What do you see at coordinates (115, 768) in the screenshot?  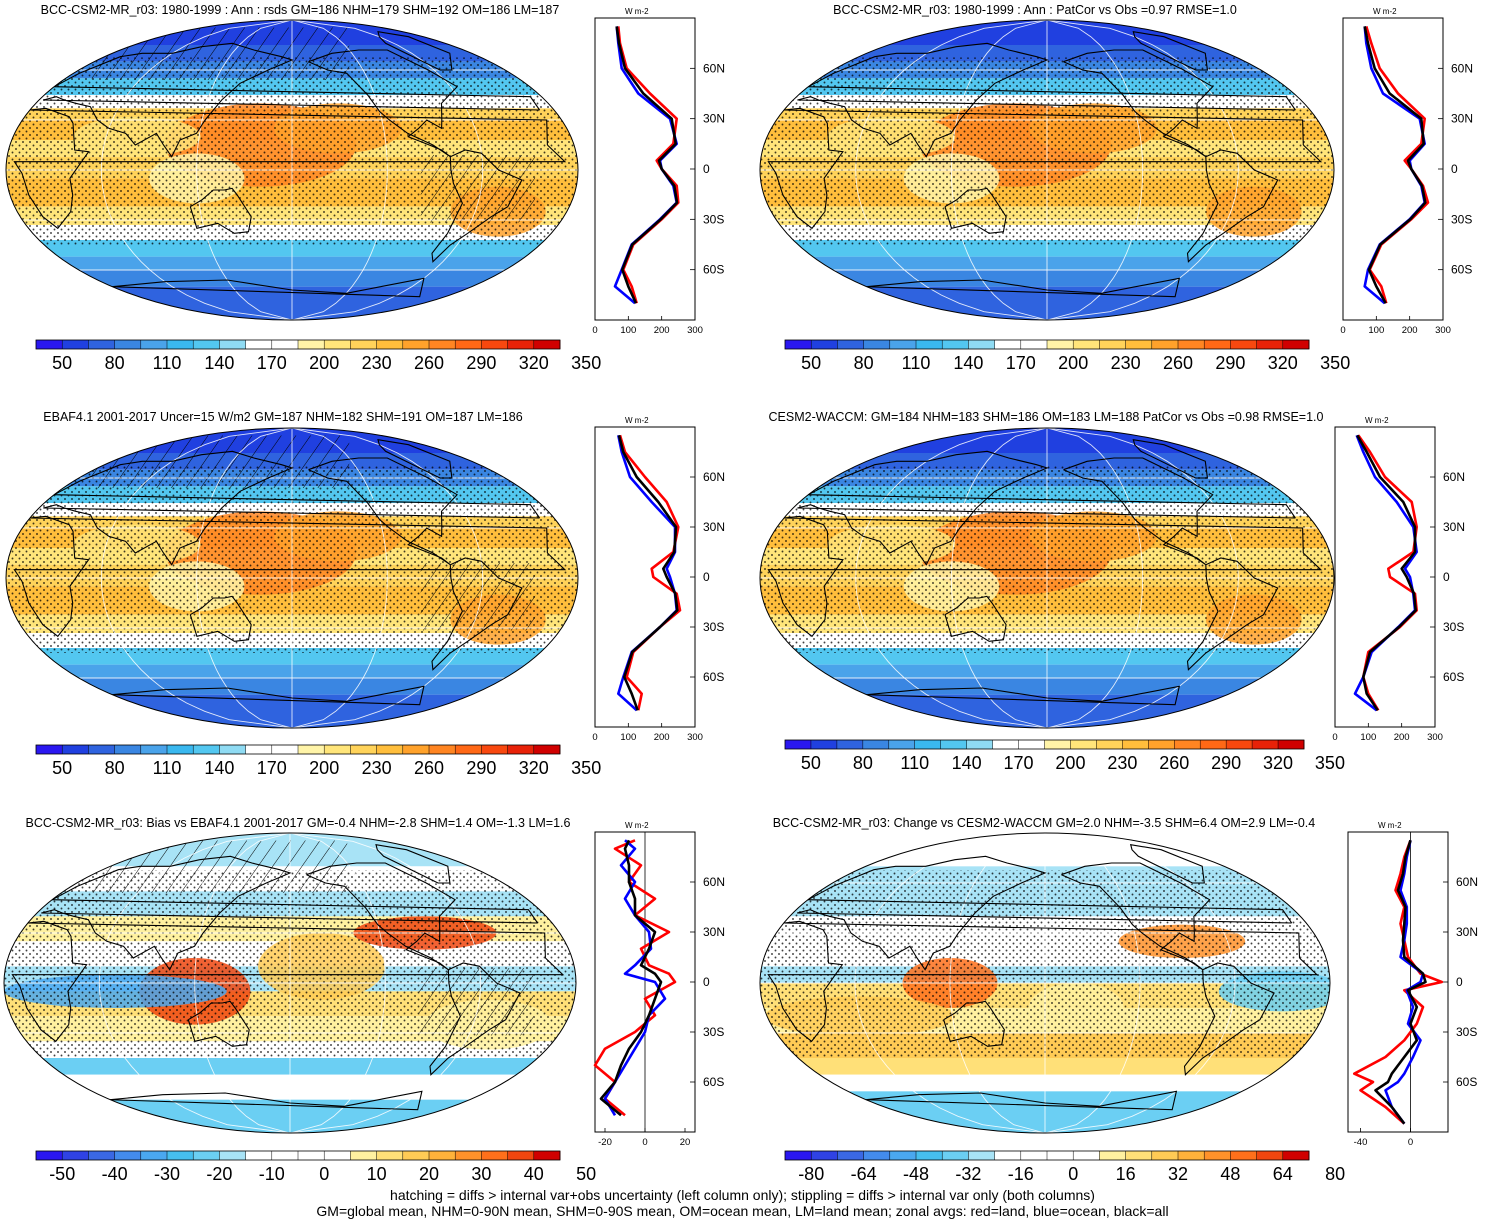 I see `colorbar-tick-label-2: 80` at bounding box center [115, 768].